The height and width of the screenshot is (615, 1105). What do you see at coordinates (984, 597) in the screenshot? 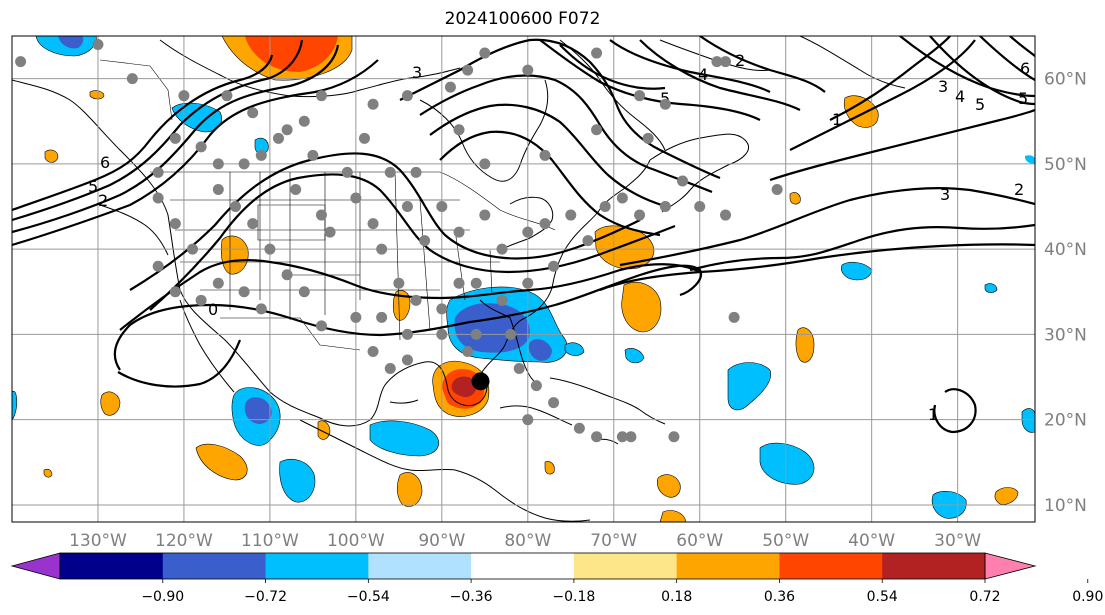
I see `colorbar-level-label: 0.72` at bounding box center [984, 597].